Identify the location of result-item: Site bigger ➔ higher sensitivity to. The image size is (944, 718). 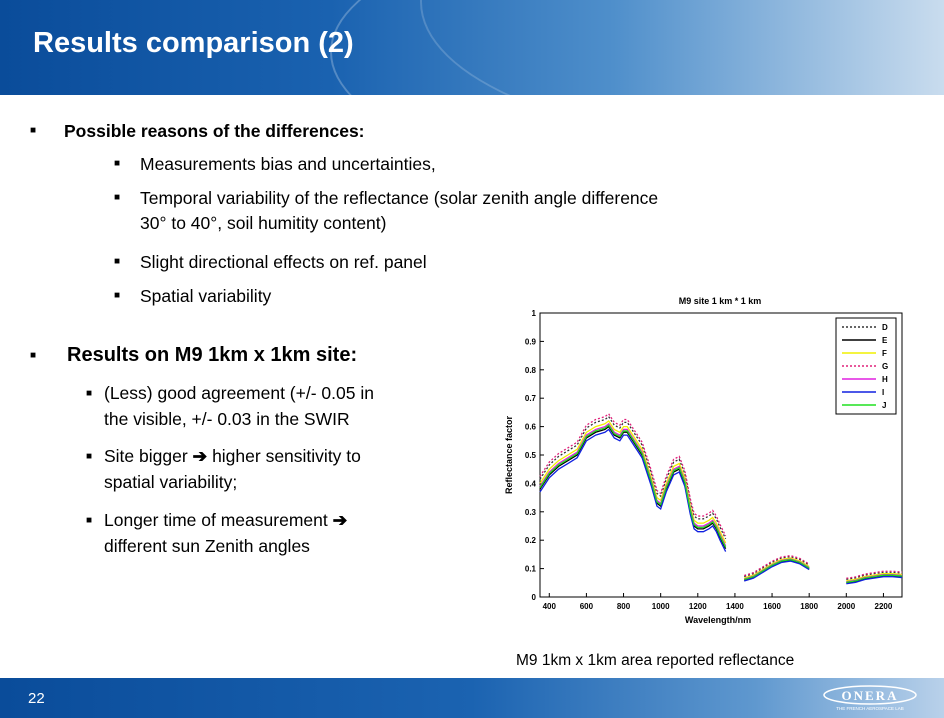
(232, 456).